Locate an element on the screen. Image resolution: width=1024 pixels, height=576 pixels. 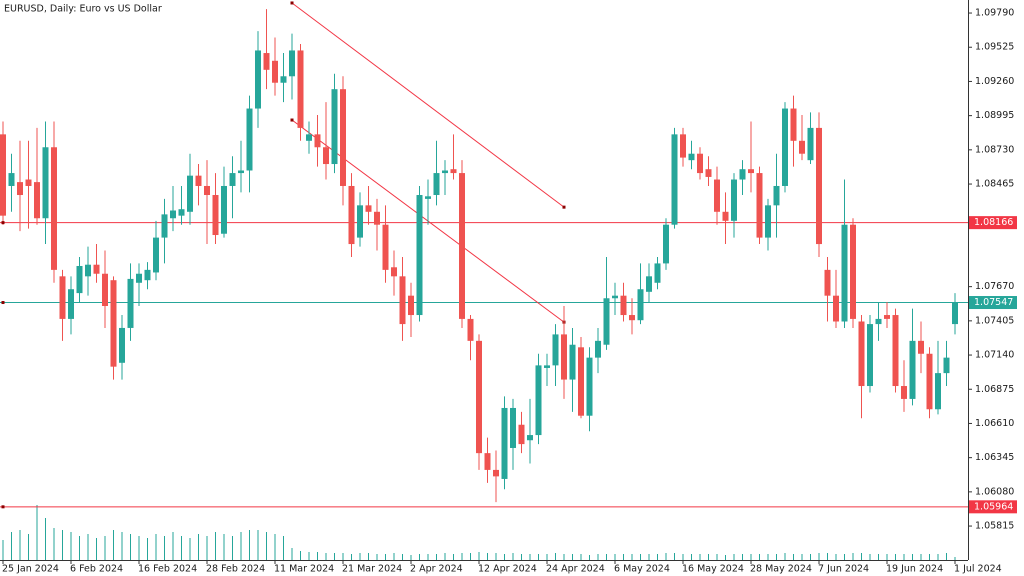
y-tick-label: 1.09260 is located at coordinates (994, 81).